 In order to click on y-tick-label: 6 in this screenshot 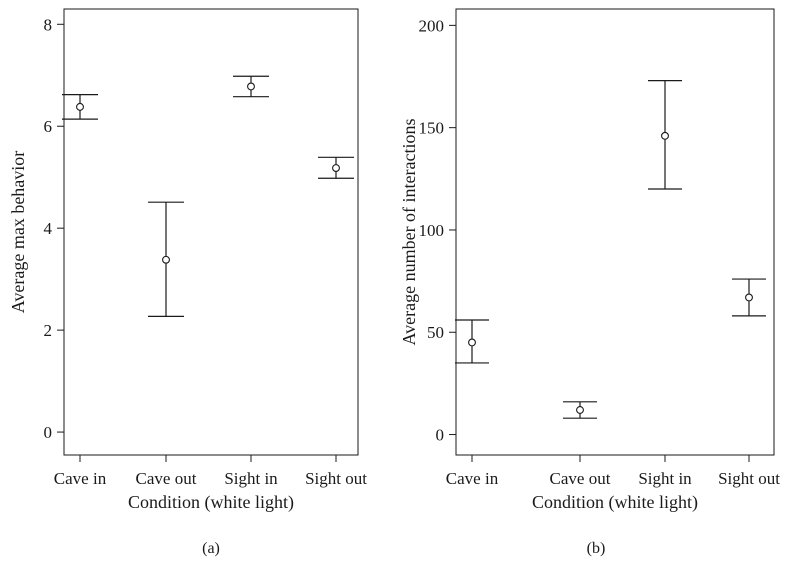, I will do `click(48, 126)`.